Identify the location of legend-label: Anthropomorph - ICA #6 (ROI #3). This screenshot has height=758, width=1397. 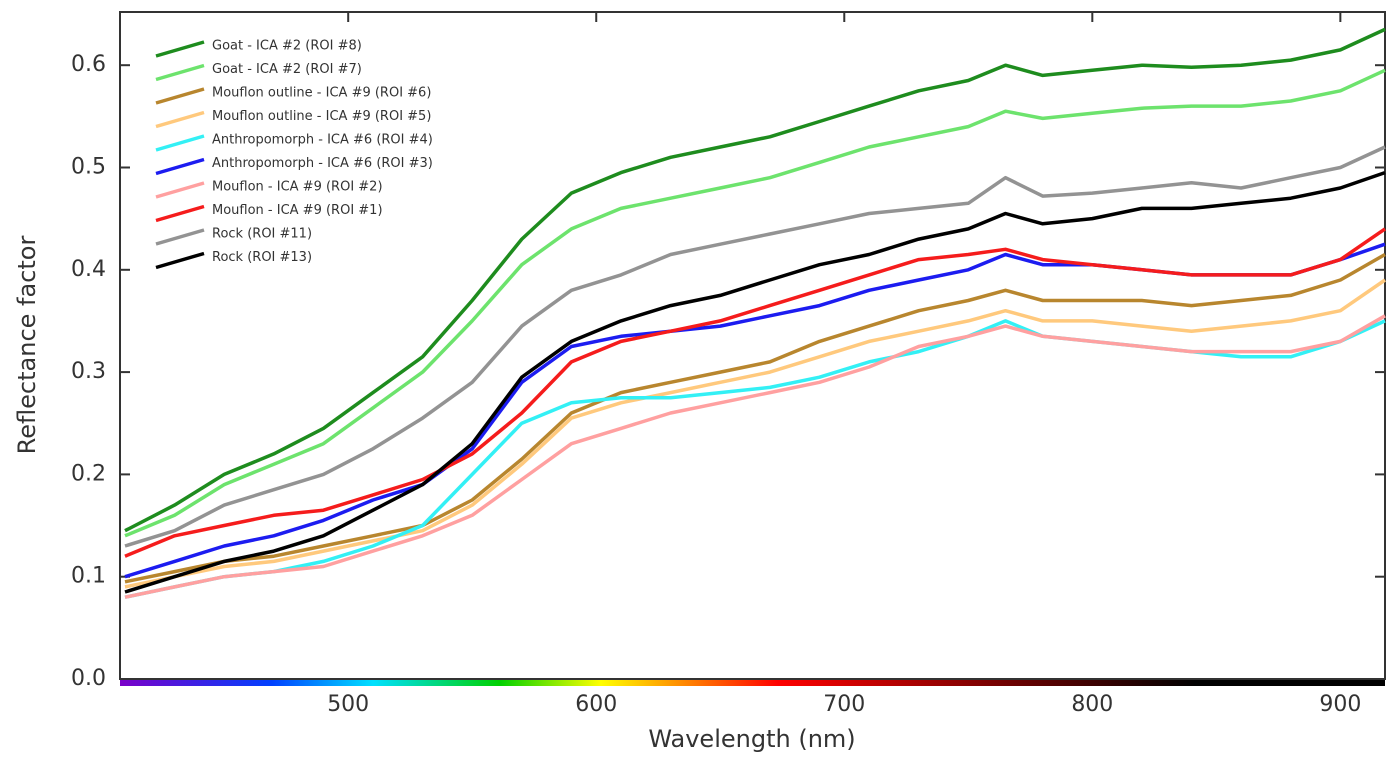
(322, 163).